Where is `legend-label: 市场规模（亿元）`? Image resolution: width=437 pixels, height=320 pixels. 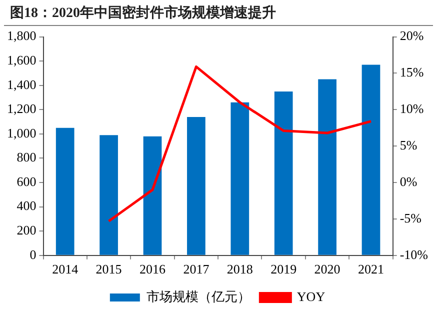 legend-label: 市场规模（亿元） is located at coordinates (198, 296).